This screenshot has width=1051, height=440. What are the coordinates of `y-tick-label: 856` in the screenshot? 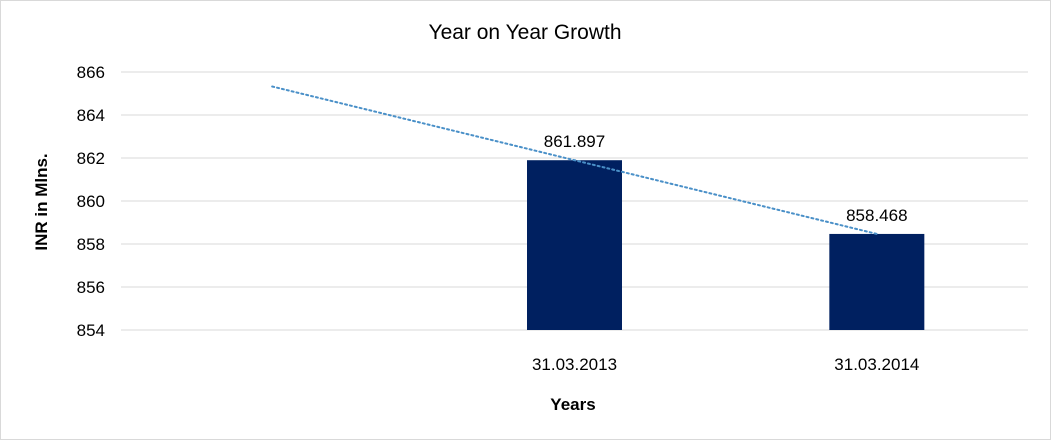 It's located at (91, 287).